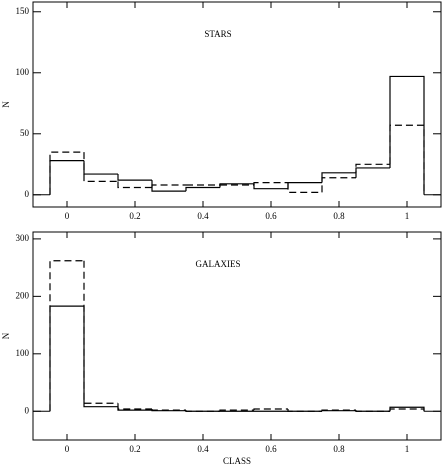  What do you see at coordinates (218, 264) in the screenshot?
I see `chart-title: GALAXIES` at bounding box center [218, 264].